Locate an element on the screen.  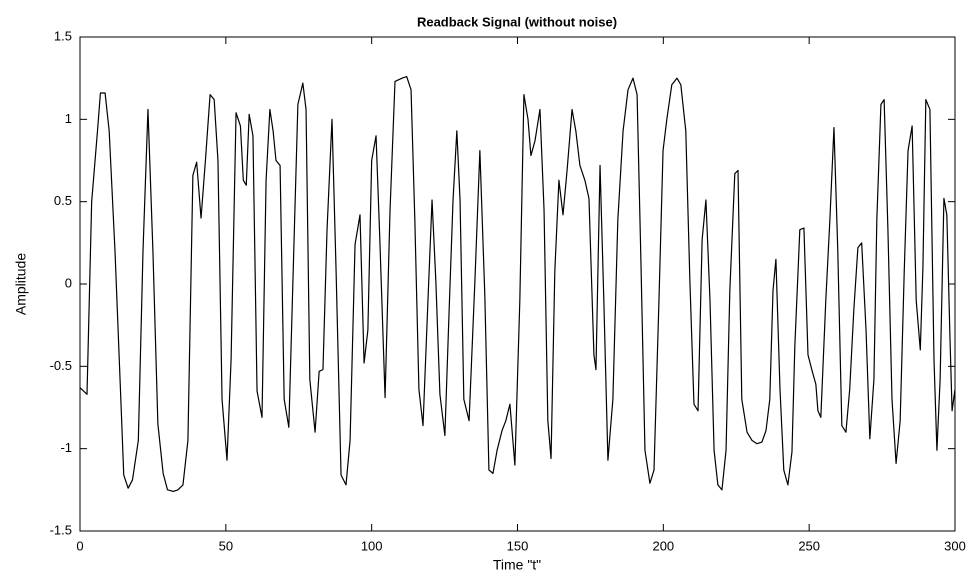
y-tick-label: 1.5 is located at coordinates (63, 35).